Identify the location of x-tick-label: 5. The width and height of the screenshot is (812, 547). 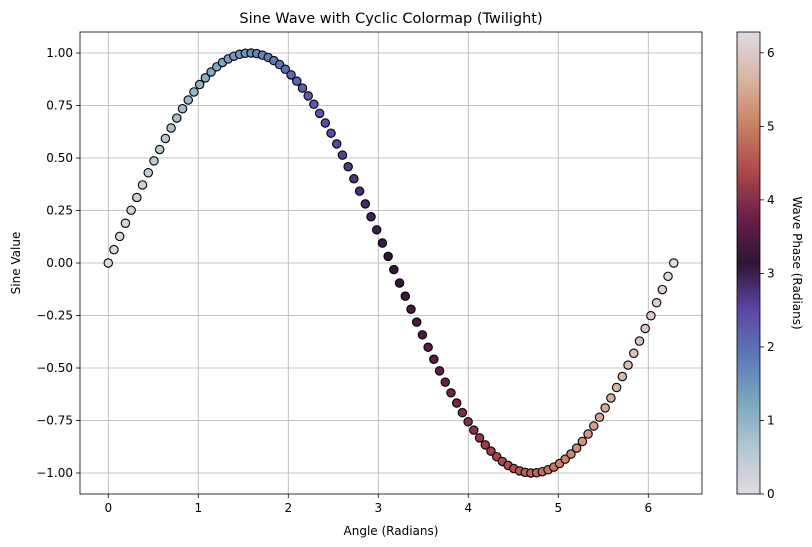
(558, 508).